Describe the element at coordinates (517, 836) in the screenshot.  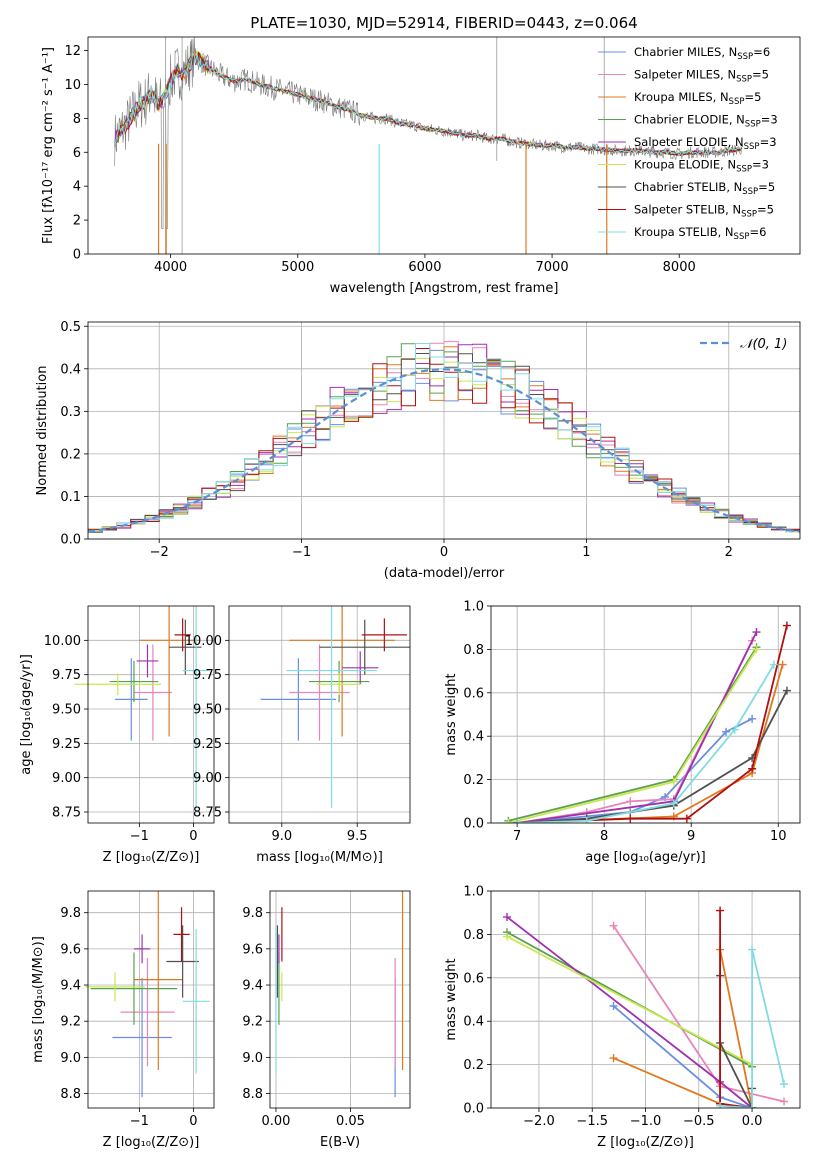
I see `x-tick-label: 7` at that location.